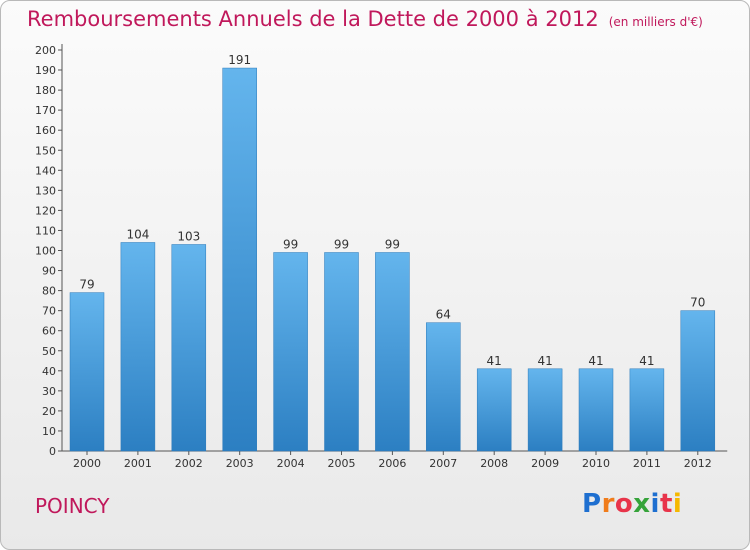 The image size is (750, 550). I want to click on logo-letter: r, so click(608, 504).